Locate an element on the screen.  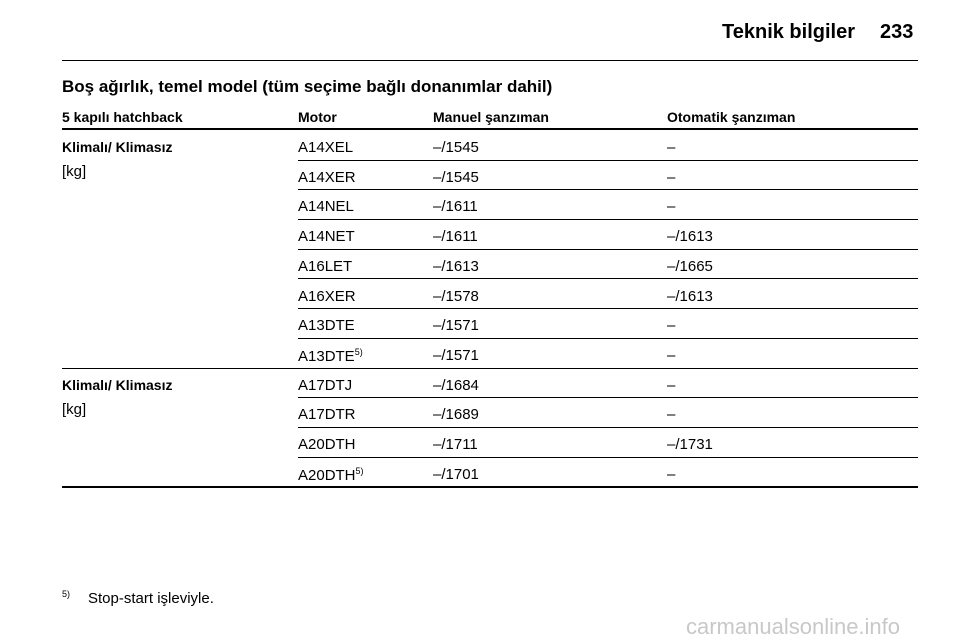
manual-cell: –/1684 is located at coordinates (456, 385).